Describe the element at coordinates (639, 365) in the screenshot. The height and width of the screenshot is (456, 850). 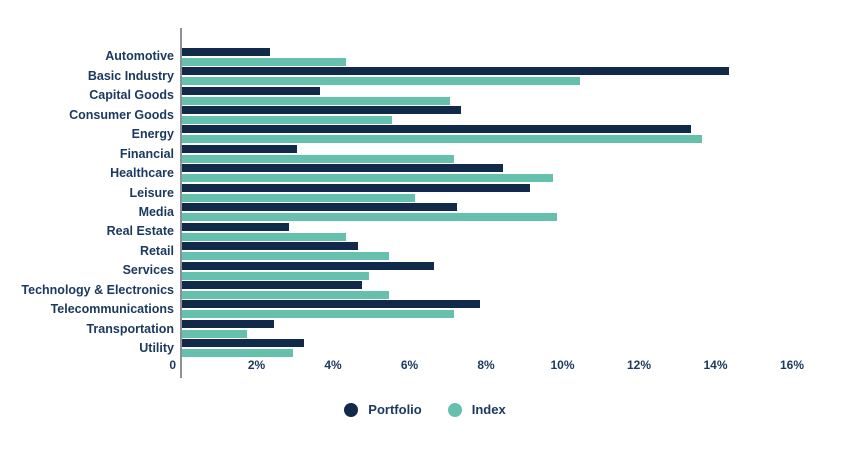
I see `x-tick-label: 12%` at that location.